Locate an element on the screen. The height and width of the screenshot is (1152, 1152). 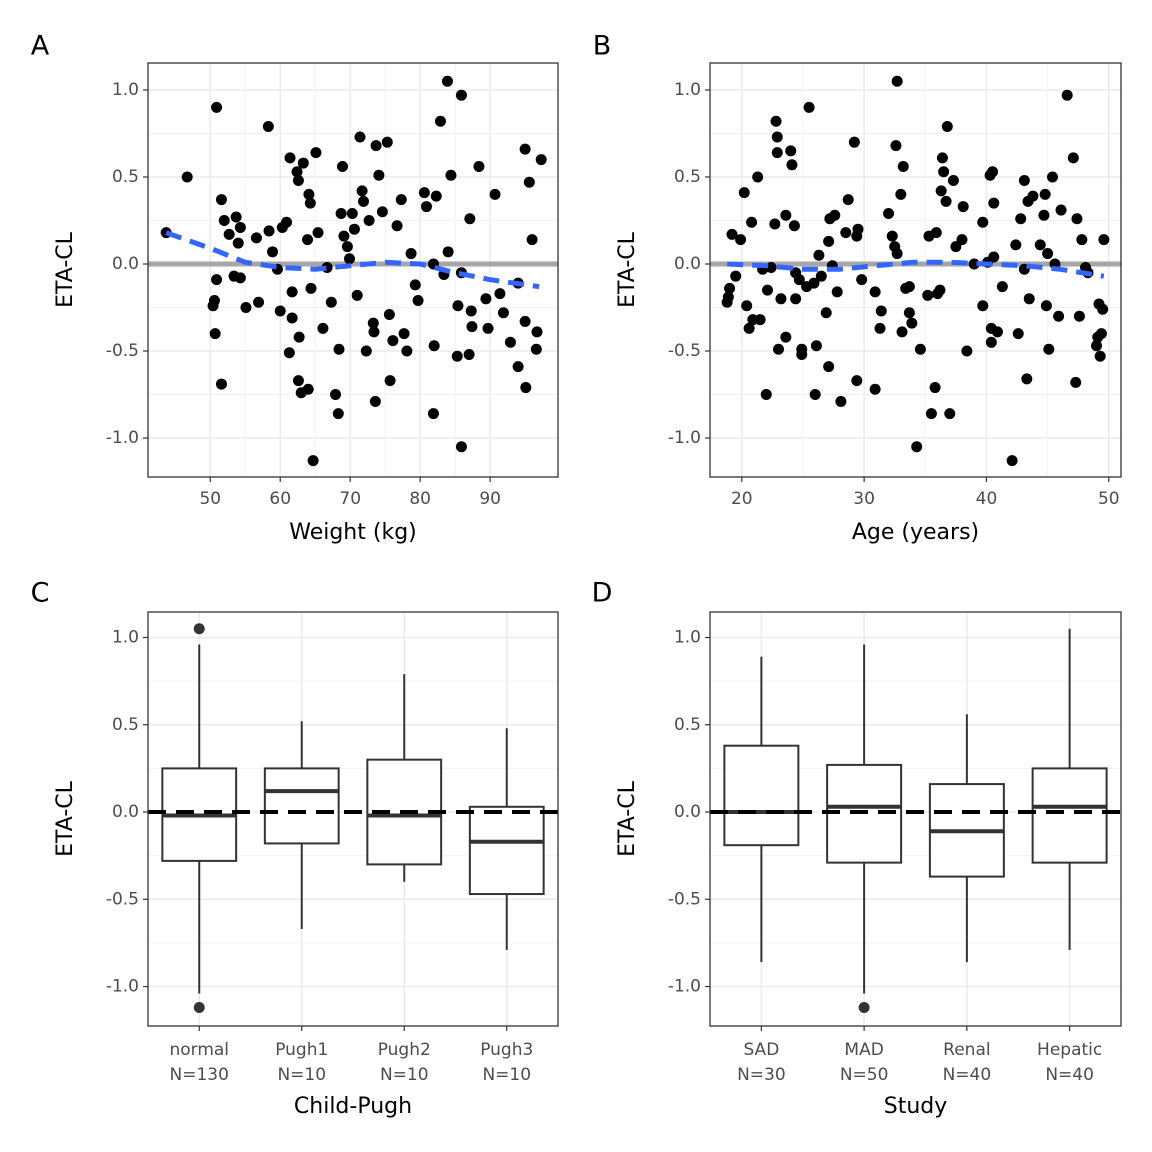
x-tick-label: 90 is located at coordinates (490, 499).